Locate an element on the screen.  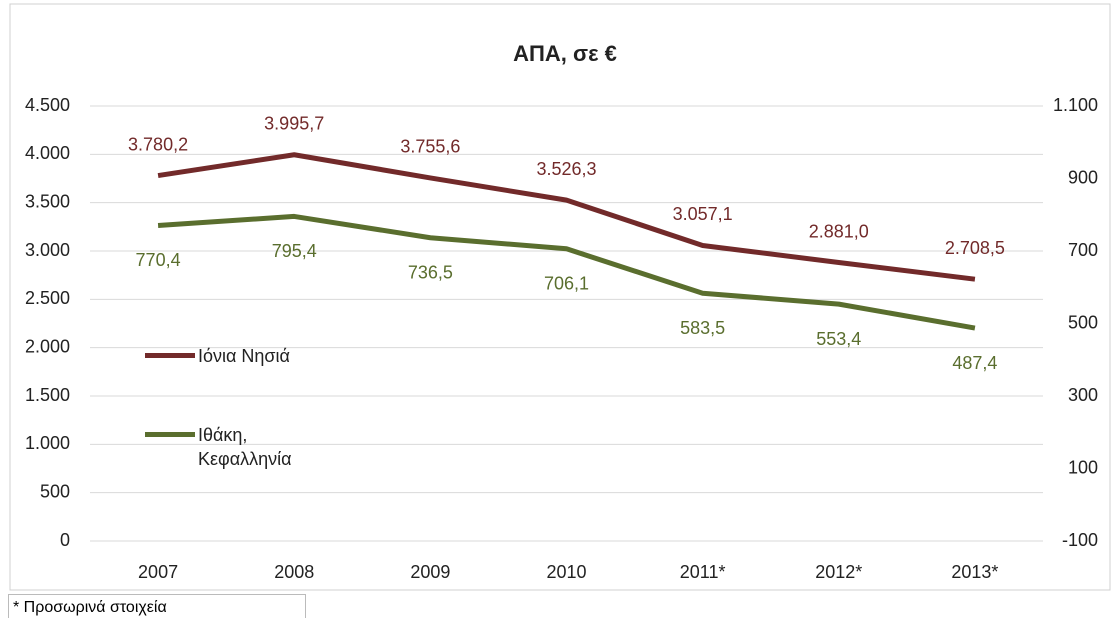
y-tick-label: 1.500 is located at coordinates (47, 395).